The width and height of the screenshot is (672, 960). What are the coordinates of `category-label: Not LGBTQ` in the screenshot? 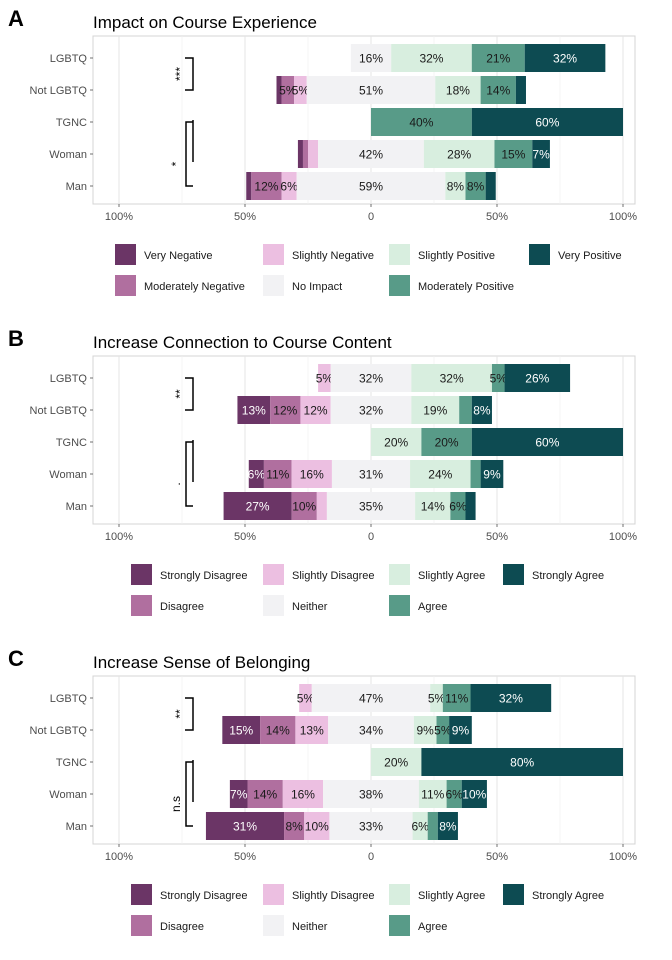 It's located at (59, 731).